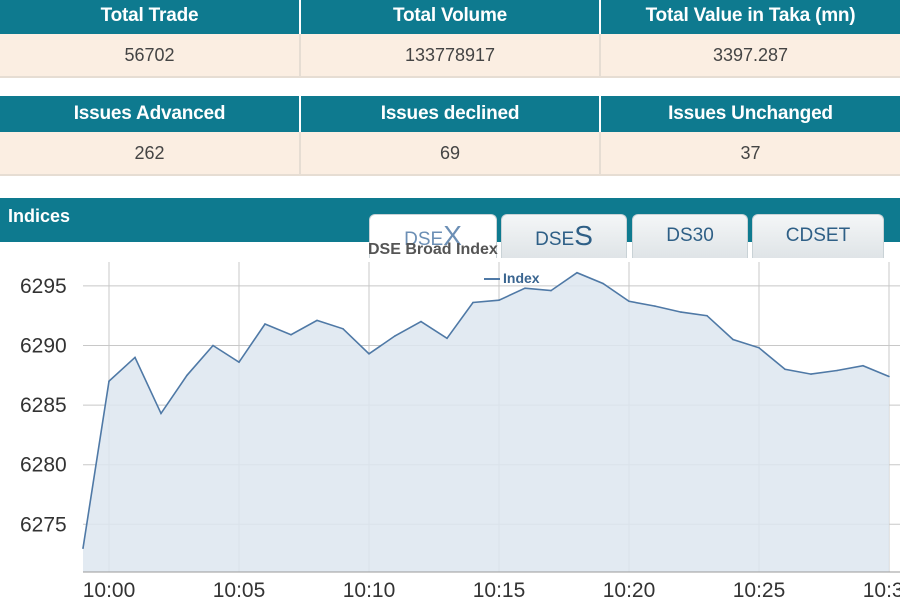 The image size is (900, 600). What do you see at coordinates (499, 589) in the screenshot?
I see `x-tick-label: 10:15` at bounding box center [499, 589].